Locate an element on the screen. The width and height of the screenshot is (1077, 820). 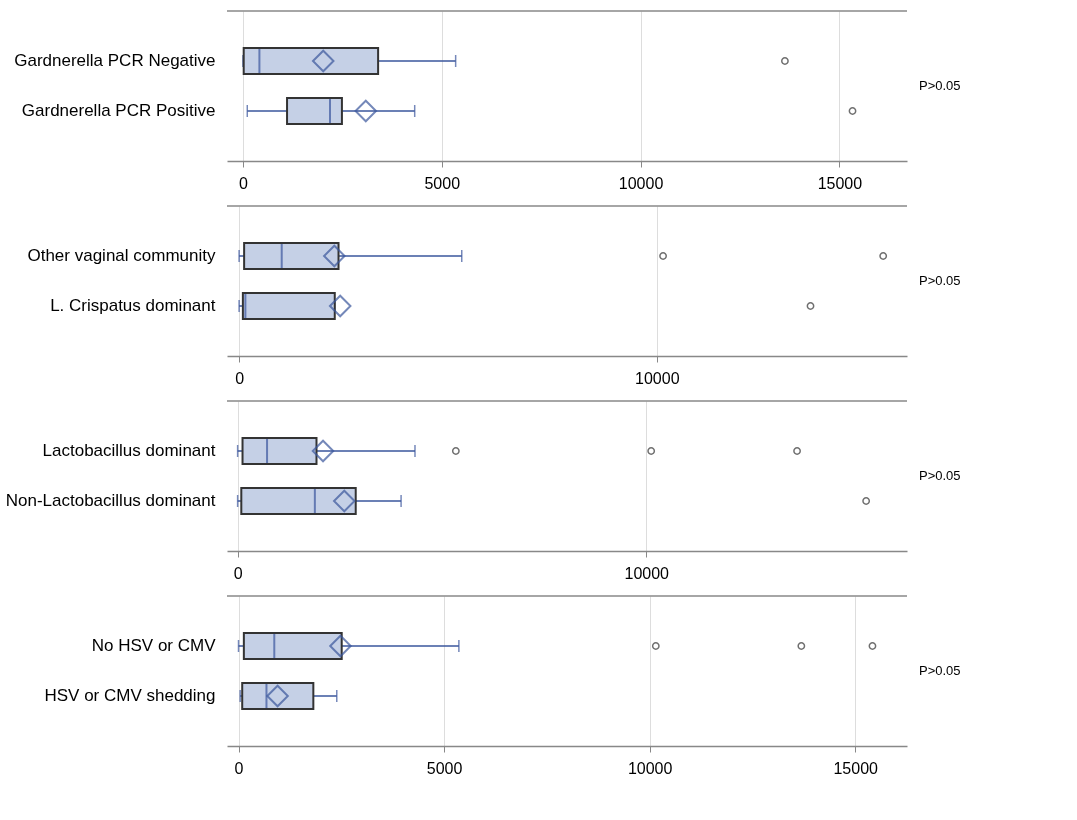
y-tick-label: No HSV or CMV is located at coordinates (154, 645).